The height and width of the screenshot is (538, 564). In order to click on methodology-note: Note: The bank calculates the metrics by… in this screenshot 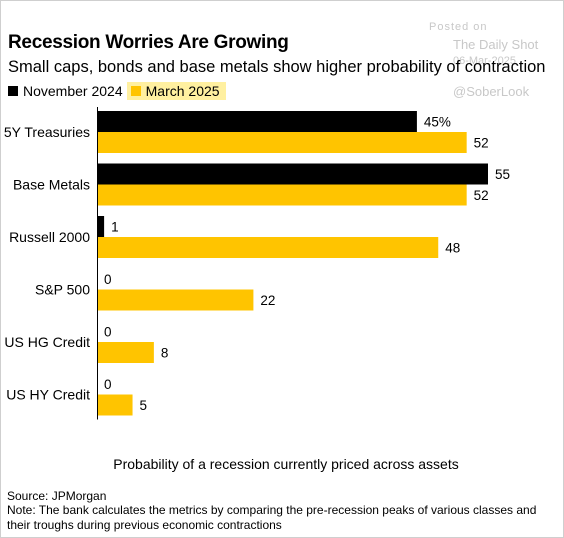, I will do `click(272, 517)`.